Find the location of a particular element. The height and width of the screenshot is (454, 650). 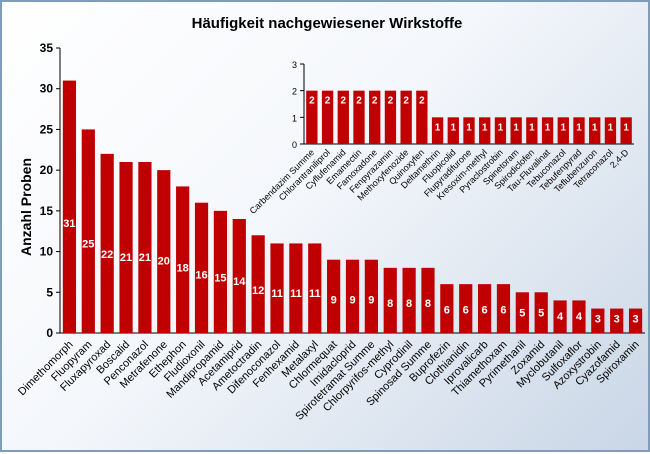

y-tick-label: 15 is located at coordinates (47, 211).